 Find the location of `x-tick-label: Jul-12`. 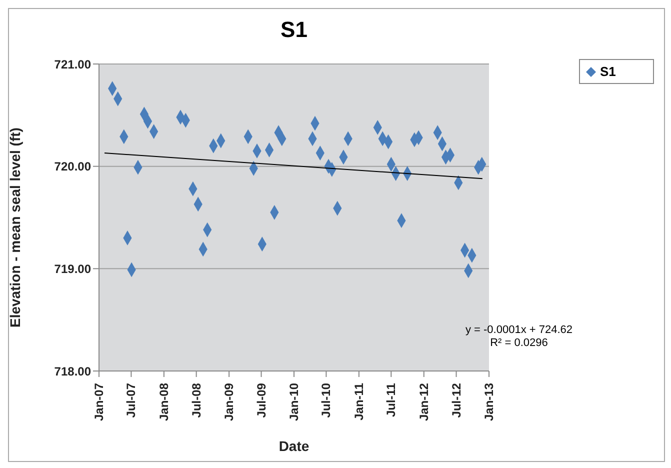

x-tick-label: Jul-12 is located at coordinates (456, 400).